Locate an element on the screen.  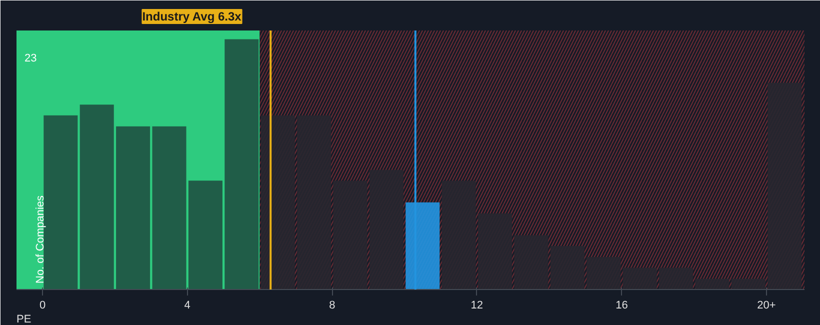
x-tick-label: 16 is located at coordinates (622, 306).